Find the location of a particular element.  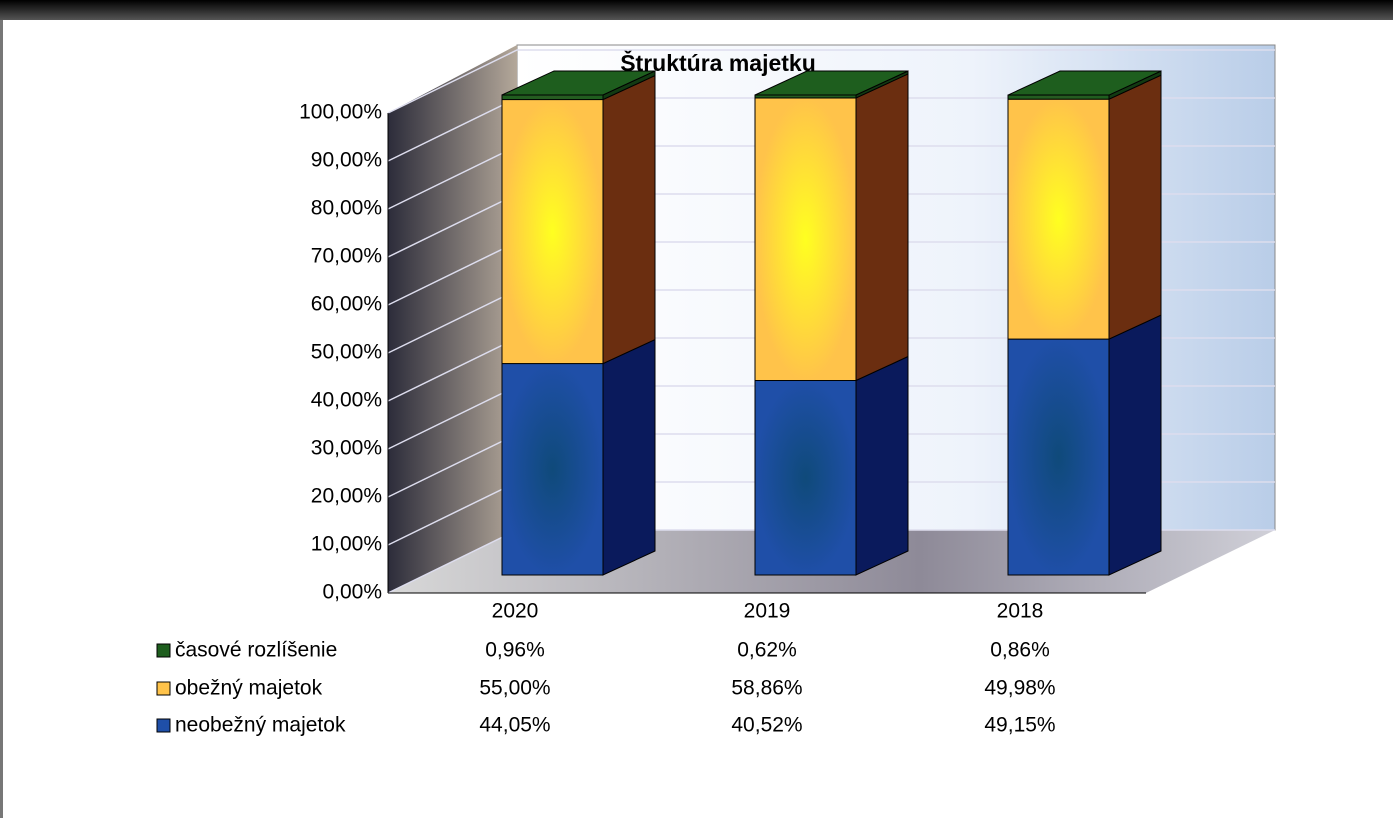

y-tick-label: 20,00% is located at coordinates (346, 496).